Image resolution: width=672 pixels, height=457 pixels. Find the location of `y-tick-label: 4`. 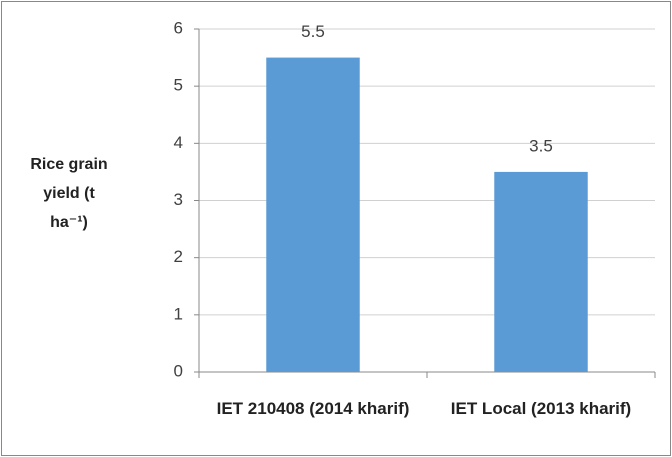

y-tick-label: 4 is located at coordinates (178, 142).